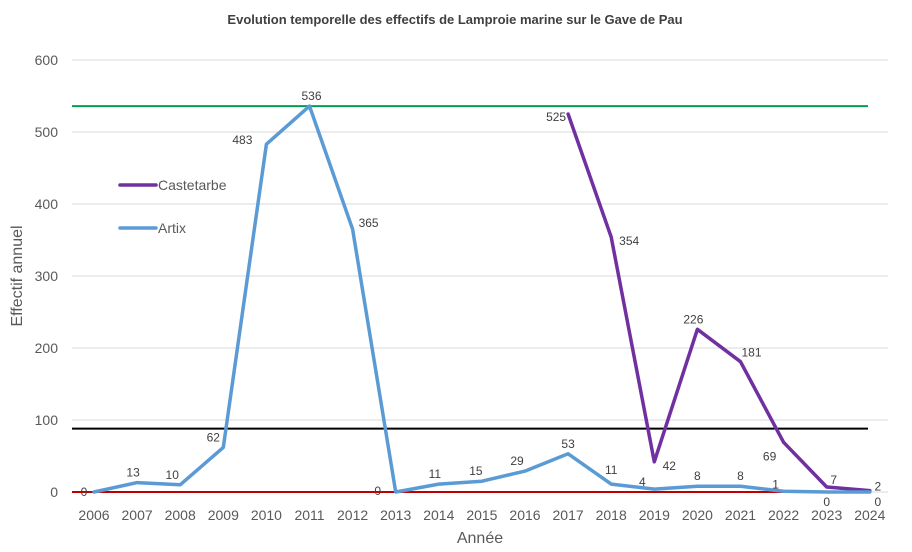  I want to click on legend-label-castetarbe: Castetarbe, so click(192, 185).